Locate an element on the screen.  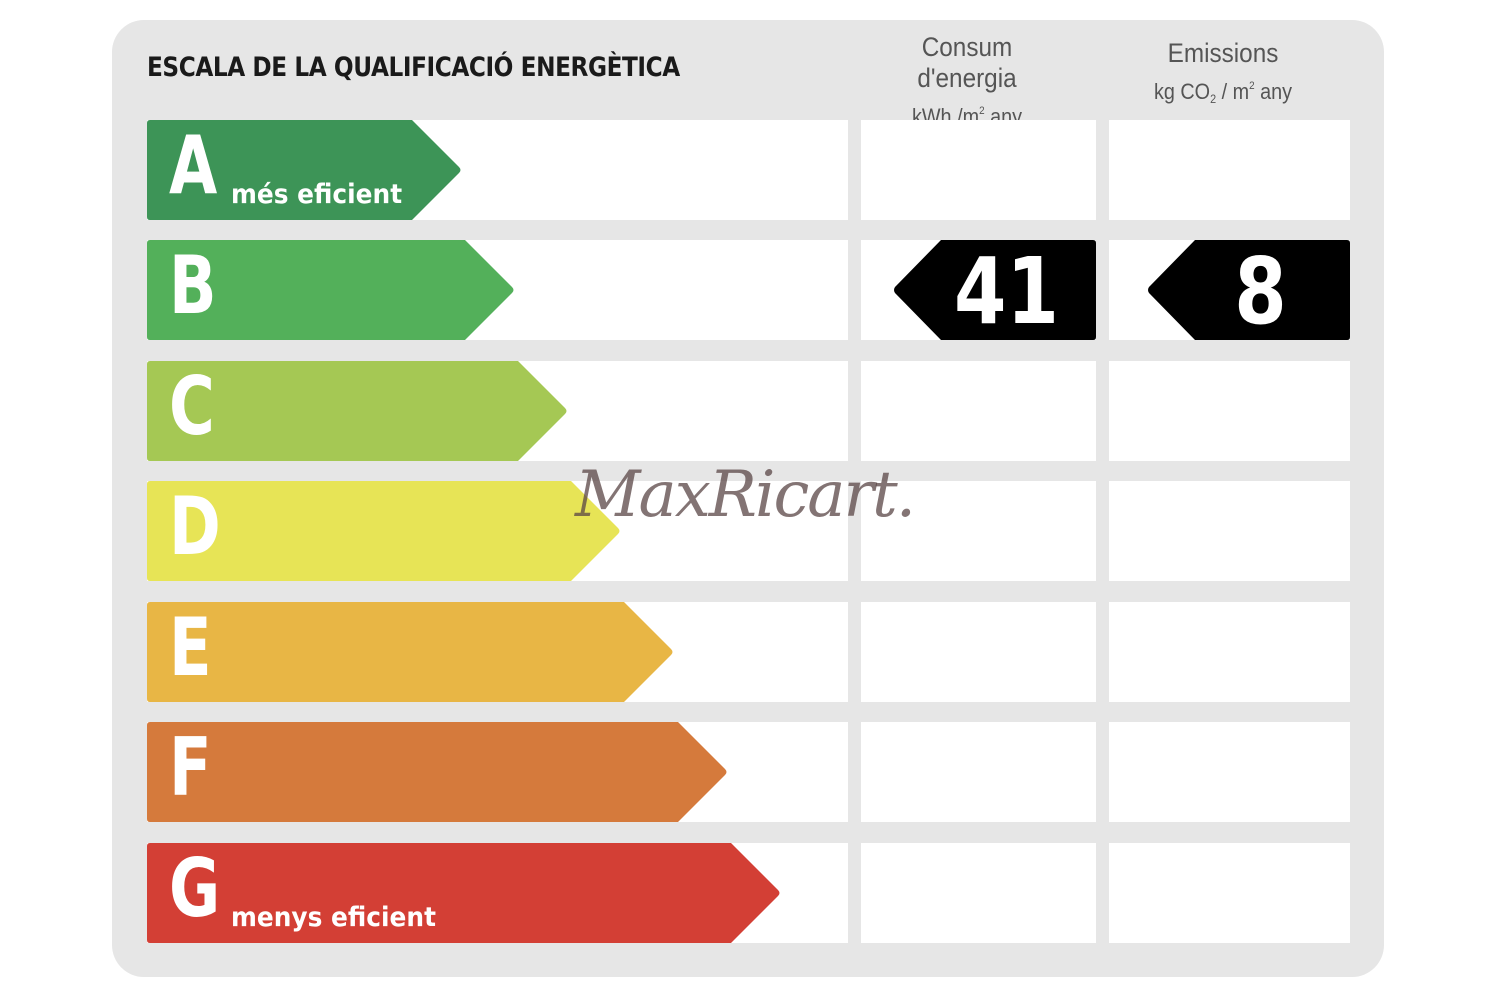
class-arrow-b is located at coordinates (330, 290).